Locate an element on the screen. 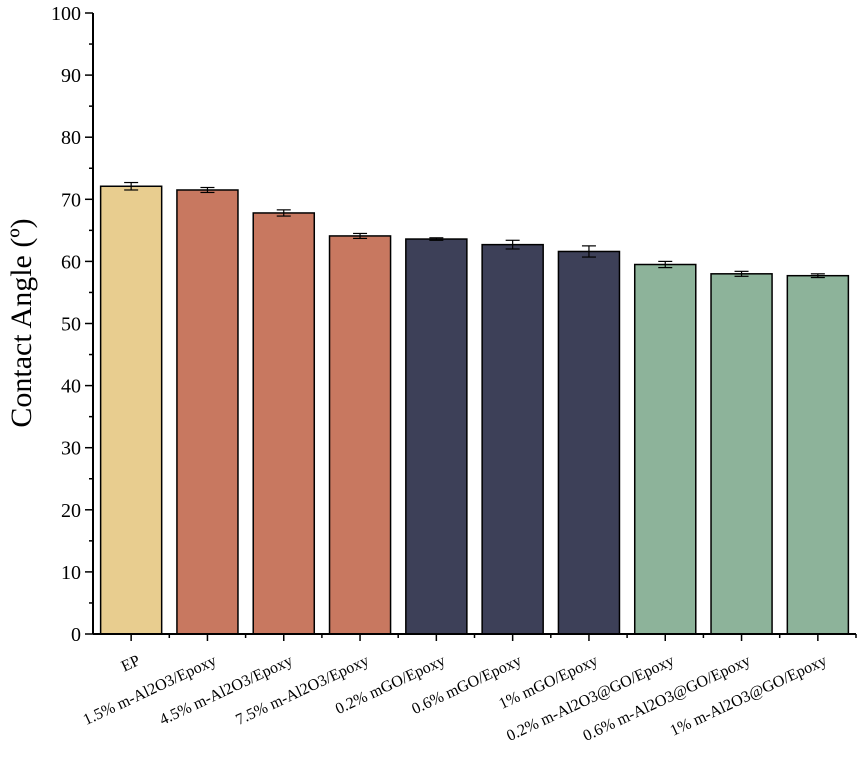 The height and width of the screenshot is (781, 858). y-tick-label: 0 is located at coordinates (76, 635).